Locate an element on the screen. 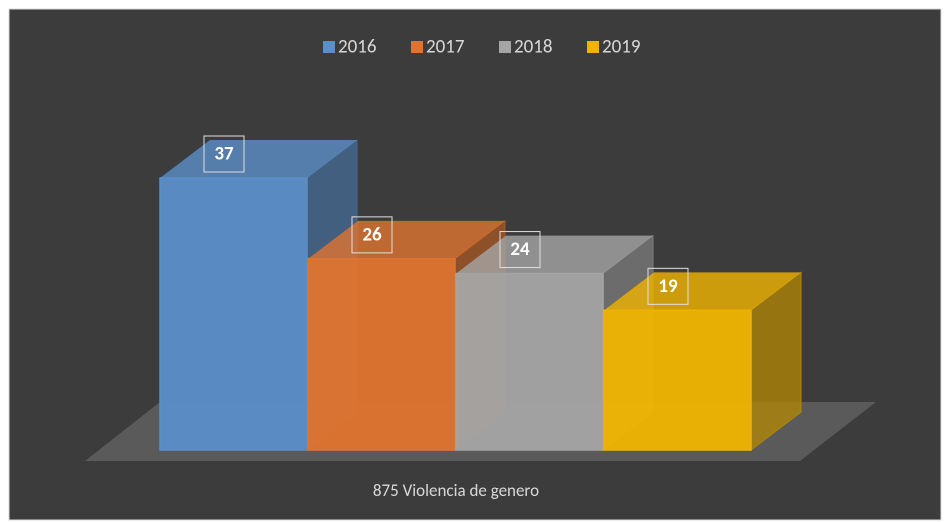 This screenshot has width=944, height=522. legend-label: 2018 is located at coordinates (533, 47).